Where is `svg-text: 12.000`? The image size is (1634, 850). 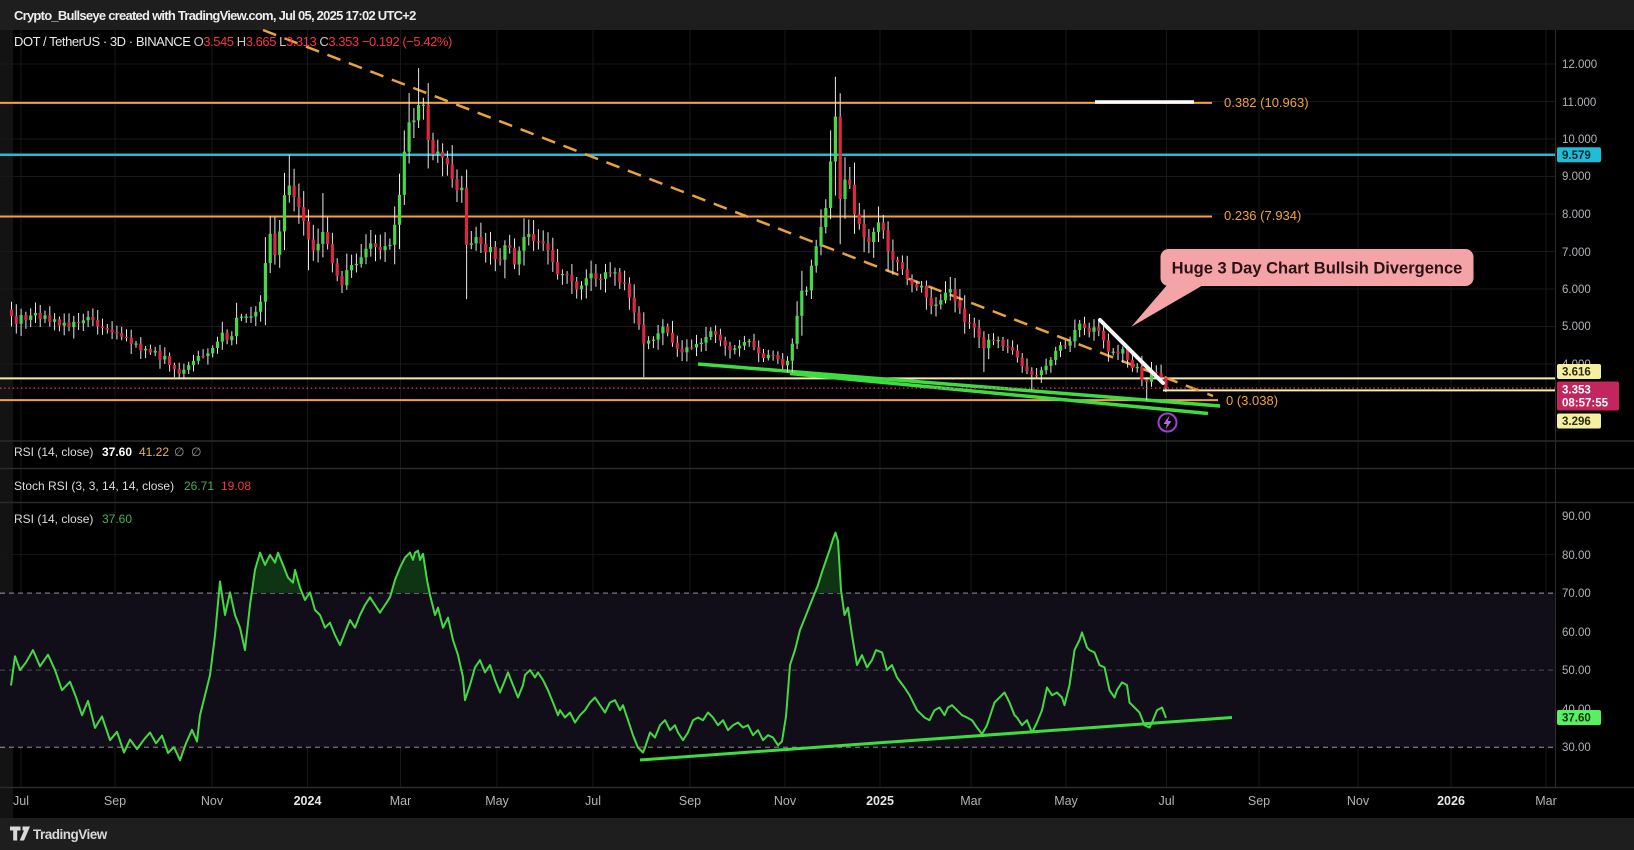 svg-text: 12.000 is located at coordinates (1579, 65).